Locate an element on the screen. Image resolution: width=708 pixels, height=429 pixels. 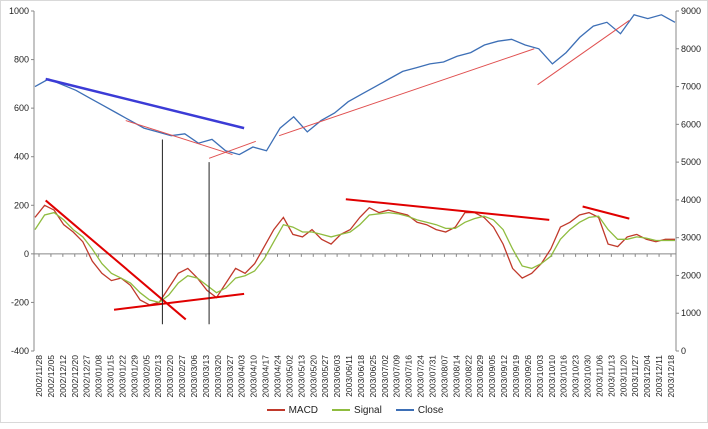
legend-item-macd: MACD is located at coordinates (292, 410).